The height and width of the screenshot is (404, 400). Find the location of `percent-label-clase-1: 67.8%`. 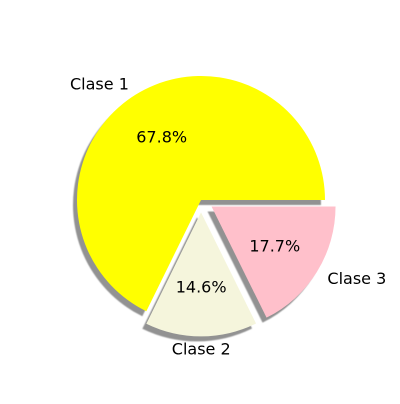

percent-label-clase-1: 67.8% is located at coordinates (161, 136).